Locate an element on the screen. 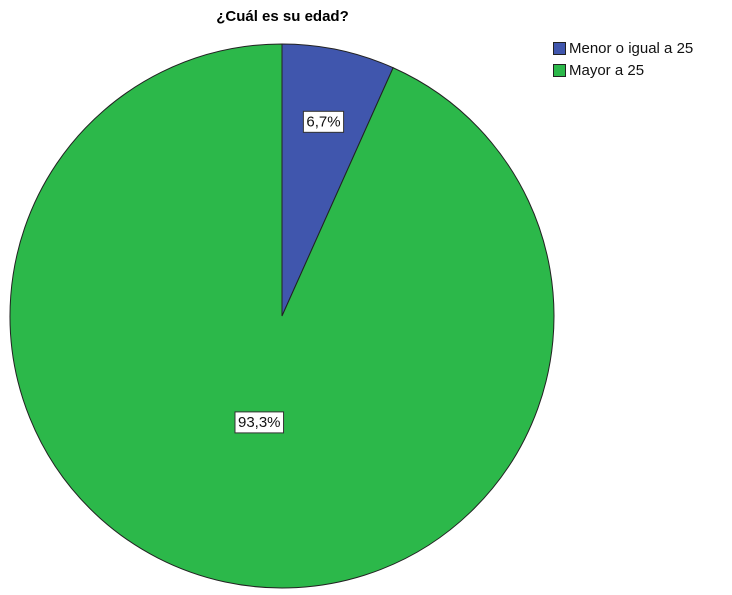 Image resolution: width=732 pixels, height=595 pixels. data-label: 93,3% is located at coordinates (259, 422).